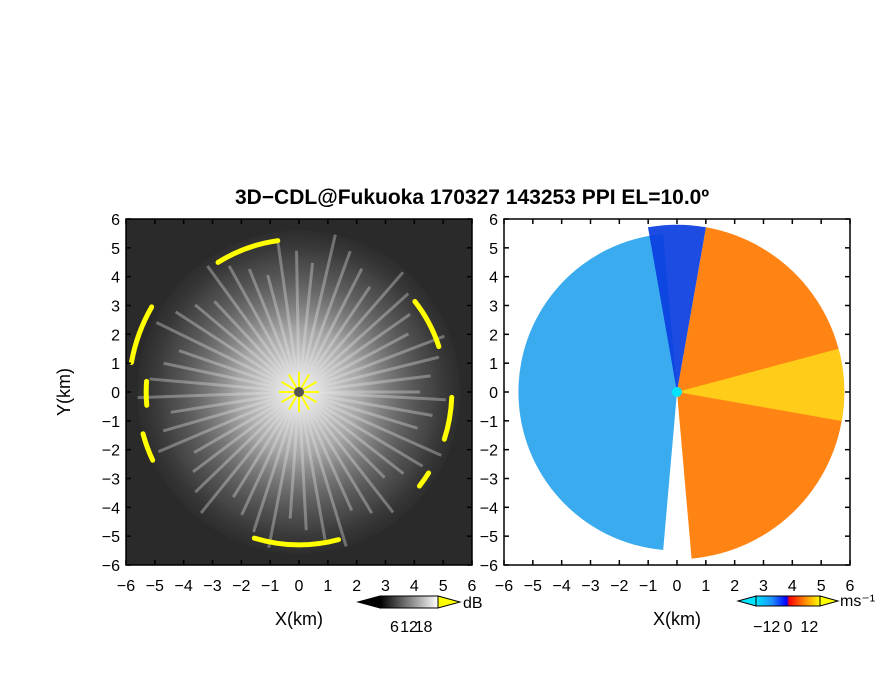 The height and width of the screenshot is (680, 880). I want to click on velocity-colorbar-under-arrow, so click(746, 601).